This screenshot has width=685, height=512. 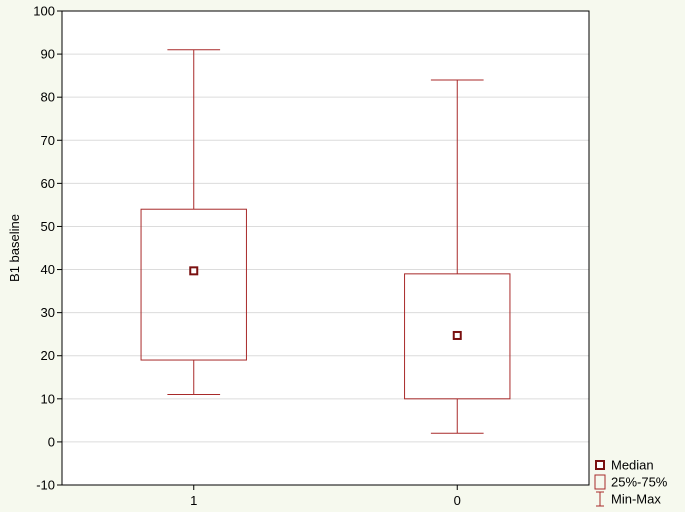 What do you see at coordinates (636, 499) in the screenshot?
I see `legend-label: Min-Max` at bounding box center [636, 499].